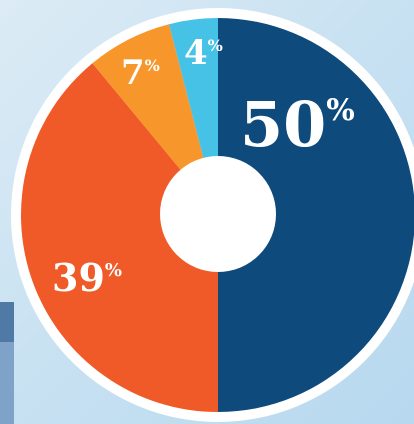 The height and width of the screenshot is (424, 414). I want to click on slice-label-2: 7%, so click(140, 73).